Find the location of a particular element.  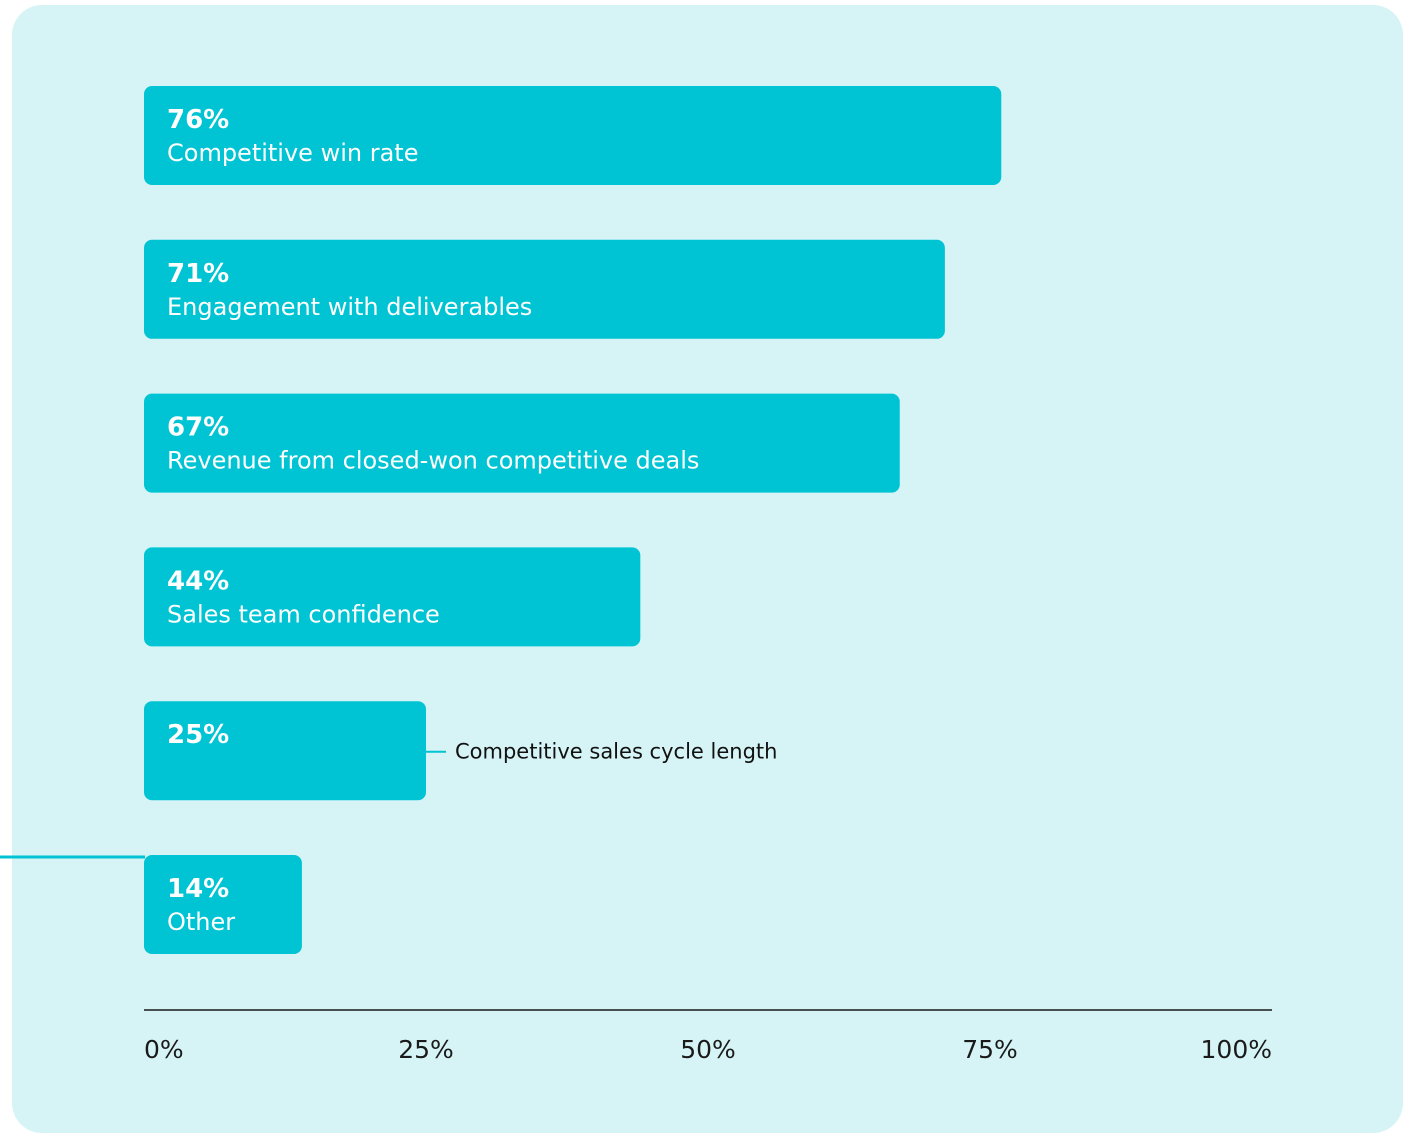

bar-value-label: 14% is located at coordinates (198, 889).